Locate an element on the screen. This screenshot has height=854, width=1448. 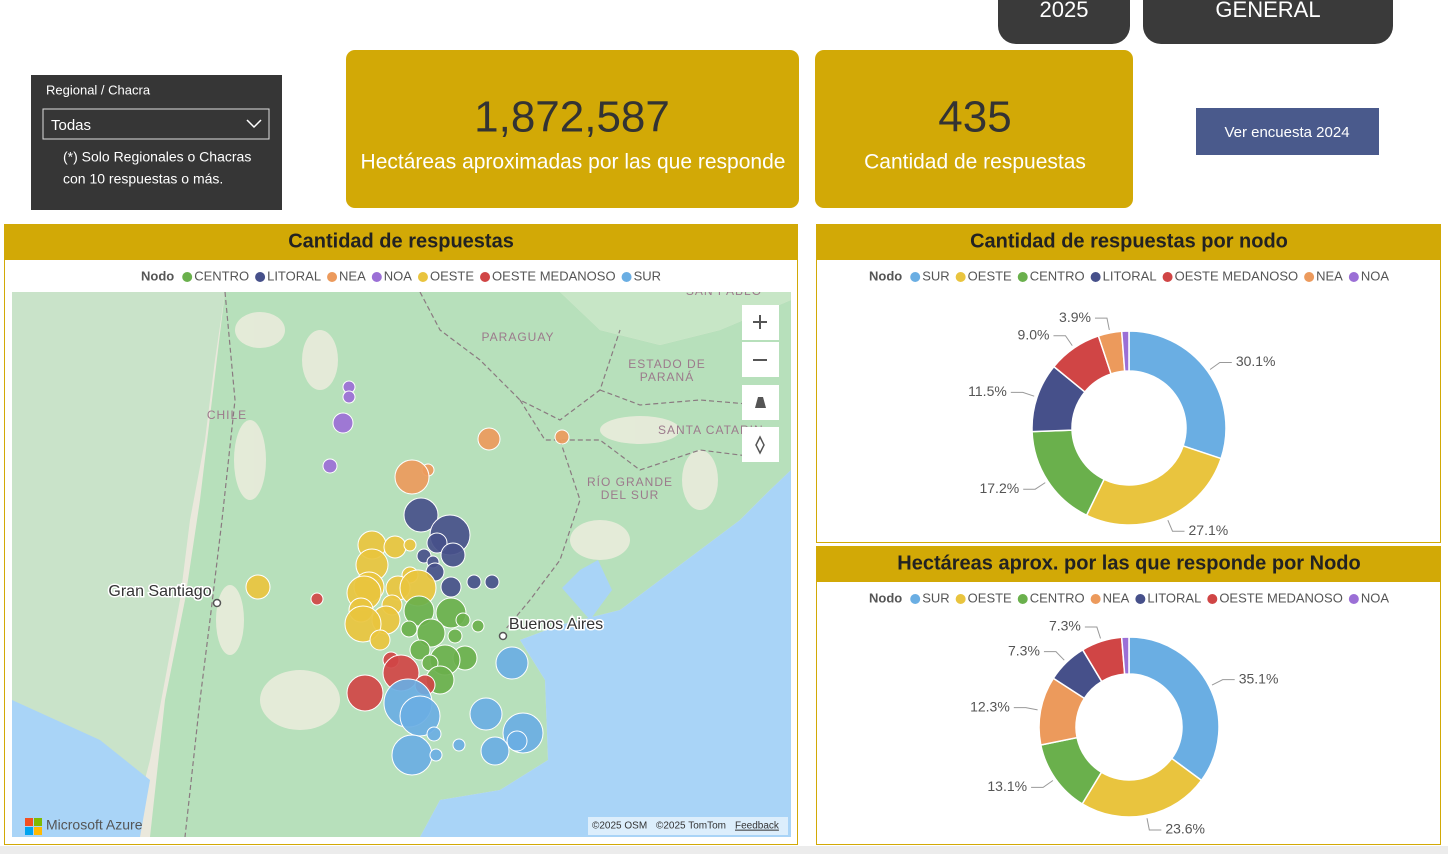
brand-logo: Microsoft Azure is located at coordinates (84, 826).